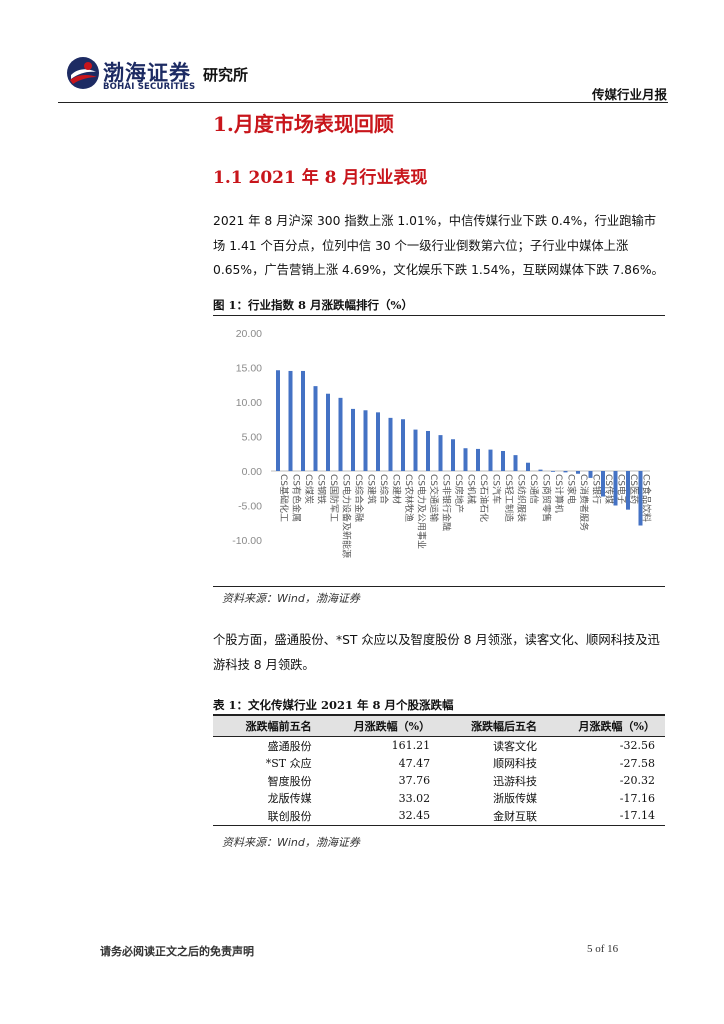 This screenshot has height=1024, width=724. What do you see at coordinates (572, 489) in the screenshot?
I see `x-tick-label: CS家电` at bounding box center [572, 489].